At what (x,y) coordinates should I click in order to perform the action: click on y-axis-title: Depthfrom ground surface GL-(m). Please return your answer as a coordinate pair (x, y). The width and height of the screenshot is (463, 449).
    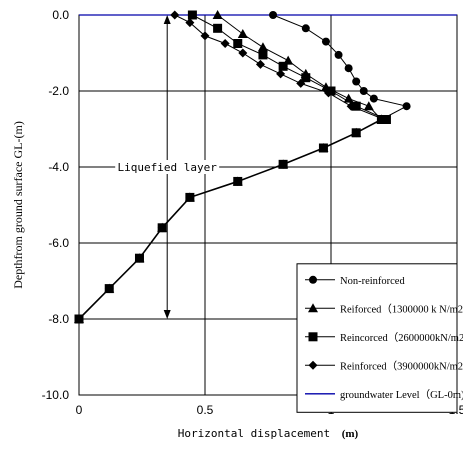
    Looking at the image, I should click on (18, 205).